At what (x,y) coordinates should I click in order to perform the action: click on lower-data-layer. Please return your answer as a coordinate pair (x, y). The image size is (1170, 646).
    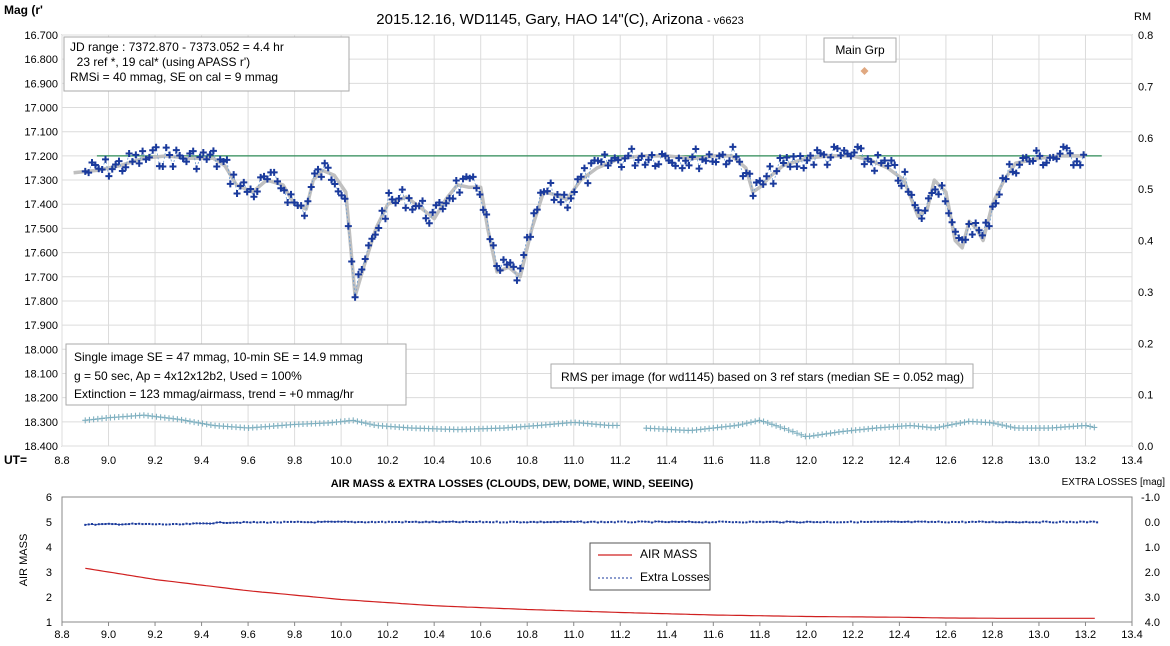
    Looking at the image, I should click on (591, 569).